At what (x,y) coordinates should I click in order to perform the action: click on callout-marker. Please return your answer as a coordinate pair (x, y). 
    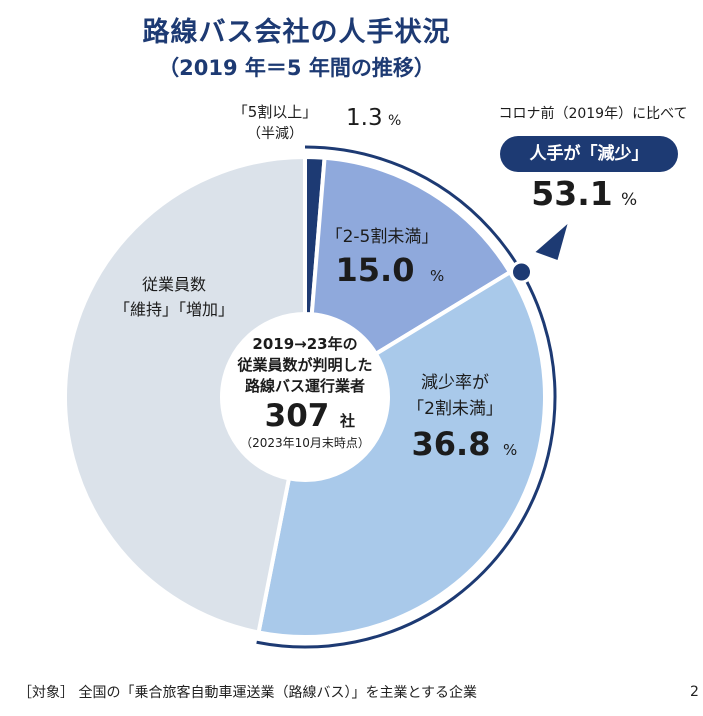
    Looking at the image, I should click on (522, 272).